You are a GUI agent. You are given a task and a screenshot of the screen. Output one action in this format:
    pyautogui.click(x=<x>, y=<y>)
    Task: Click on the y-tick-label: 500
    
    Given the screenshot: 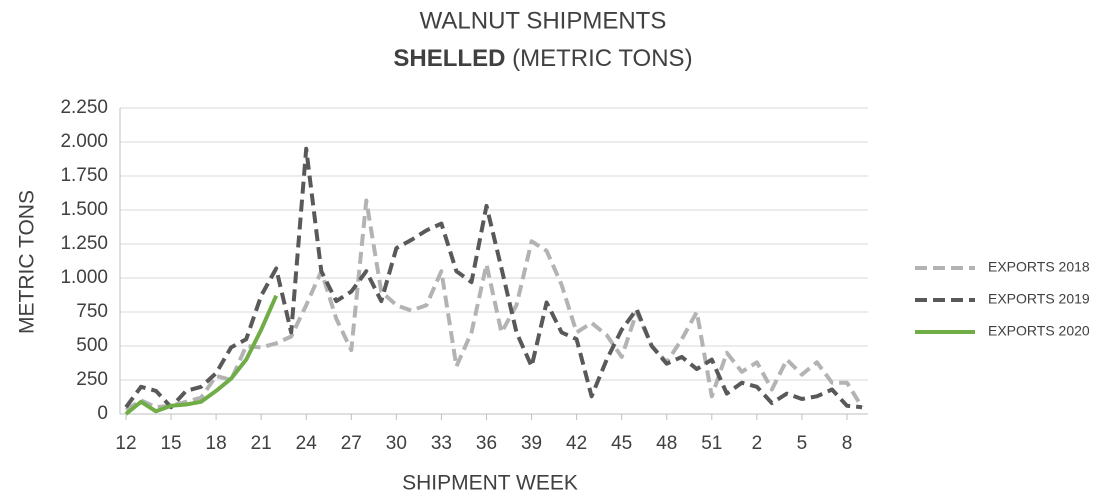 What is the action you would take?
    pyautogui.click(x=92, y=345)
    